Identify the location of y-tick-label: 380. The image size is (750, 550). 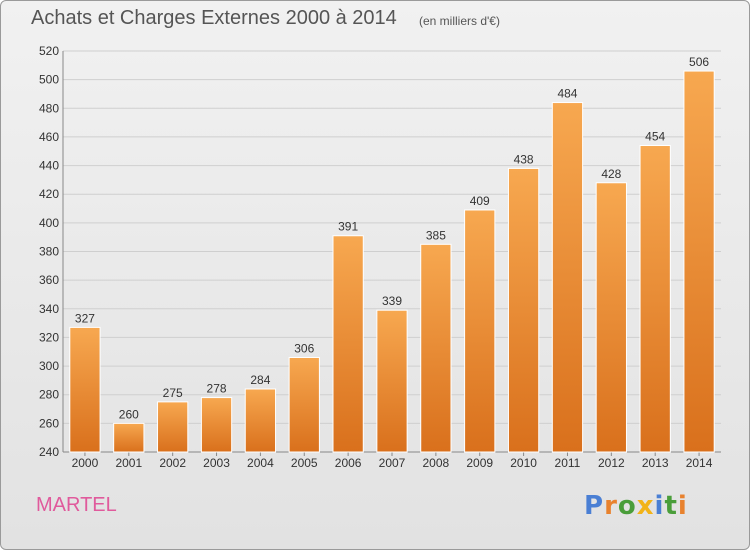
(49, 252).